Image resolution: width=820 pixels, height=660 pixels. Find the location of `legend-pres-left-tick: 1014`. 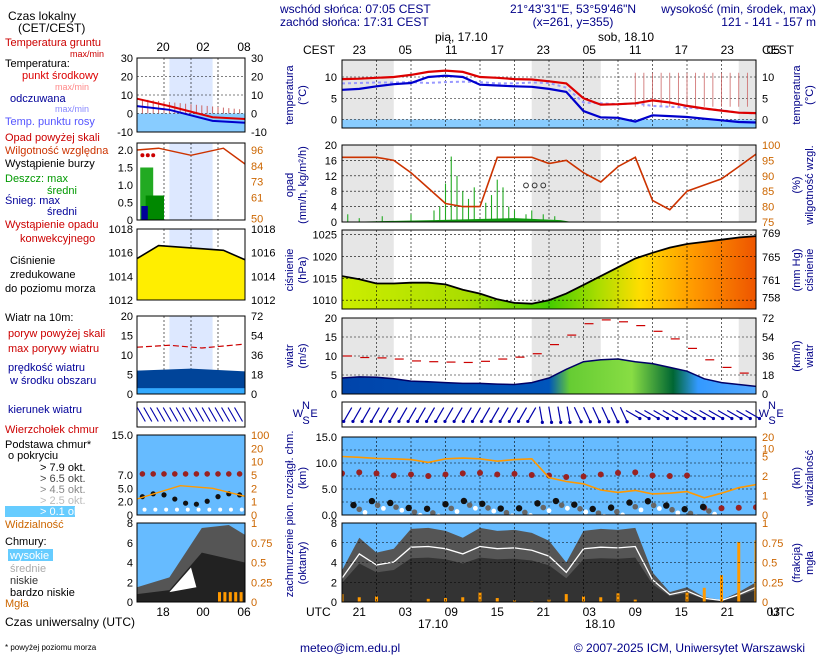

legend-pres-left-tick: 1014 is located at coordinates (121, 277).